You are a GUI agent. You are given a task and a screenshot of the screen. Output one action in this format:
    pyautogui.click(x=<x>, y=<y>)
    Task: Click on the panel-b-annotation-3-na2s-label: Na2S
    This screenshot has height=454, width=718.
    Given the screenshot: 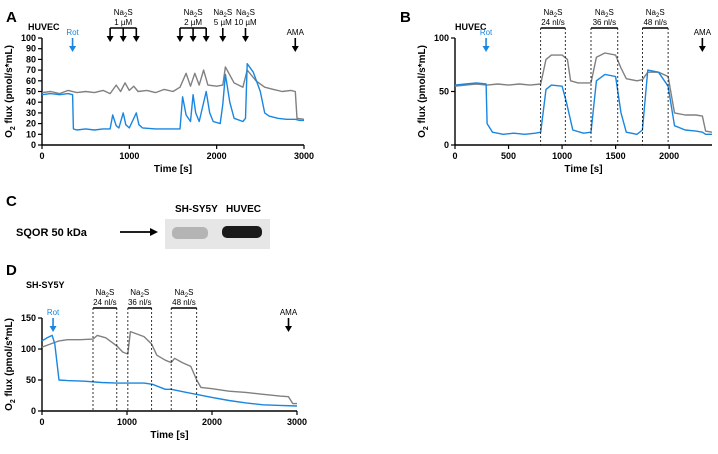 What is the action you would take?
    pyautogui.click(x=655, y=13)
    